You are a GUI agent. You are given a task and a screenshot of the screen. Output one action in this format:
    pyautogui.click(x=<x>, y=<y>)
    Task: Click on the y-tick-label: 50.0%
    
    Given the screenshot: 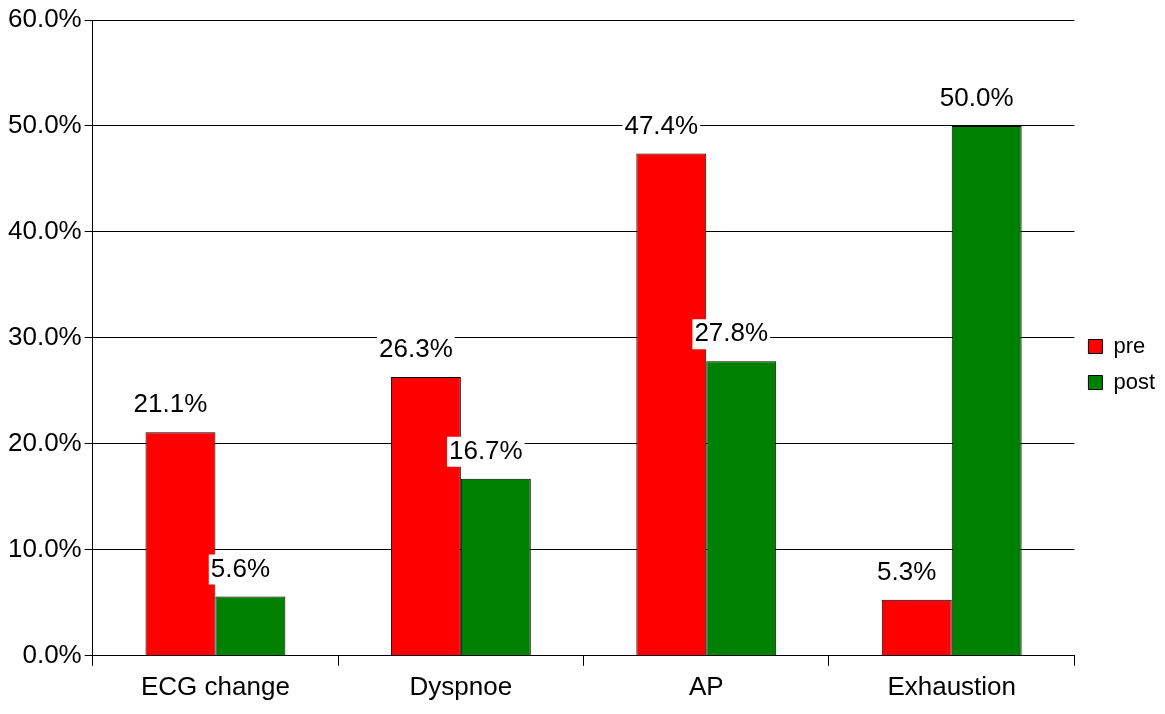 What is the action you would take?
    pyautogui.click(x=44, y=124)
    